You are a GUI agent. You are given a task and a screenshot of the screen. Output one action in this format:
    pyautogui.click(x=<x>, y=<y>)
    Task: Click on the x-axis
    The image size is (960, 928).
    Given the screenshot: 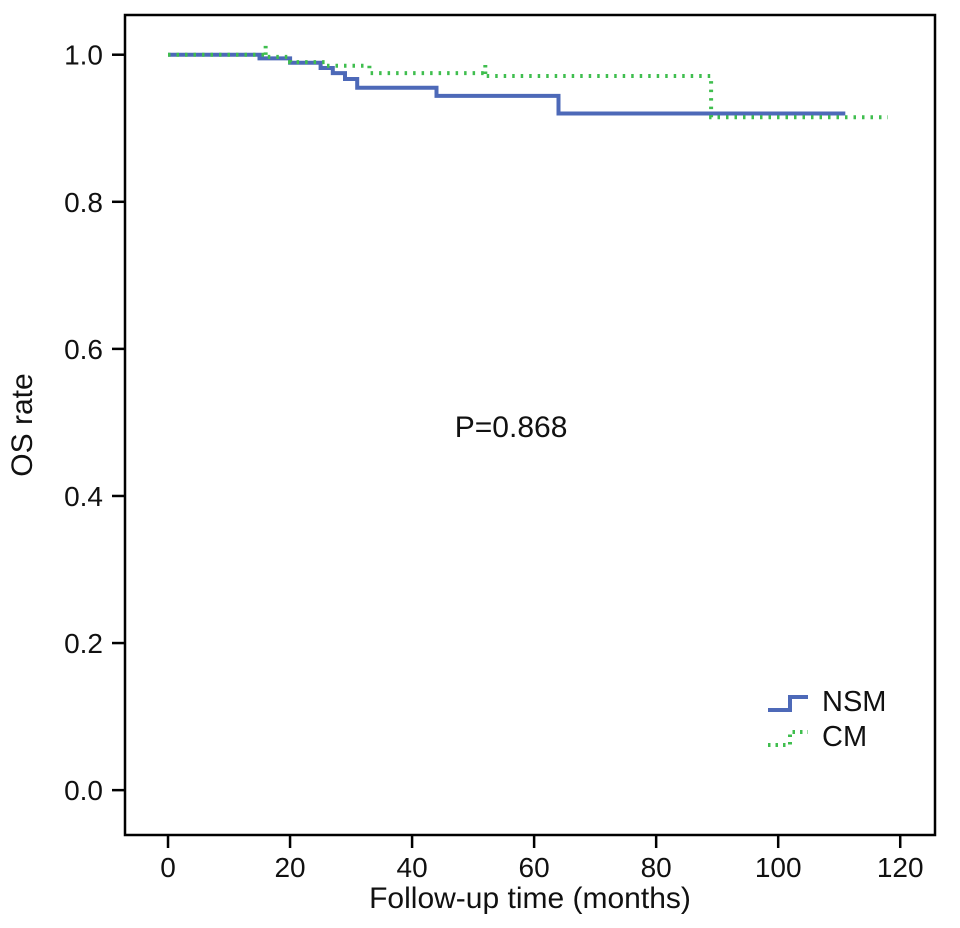 What is the action you would take?
    pyautogui.click(x=534, y=841)
    